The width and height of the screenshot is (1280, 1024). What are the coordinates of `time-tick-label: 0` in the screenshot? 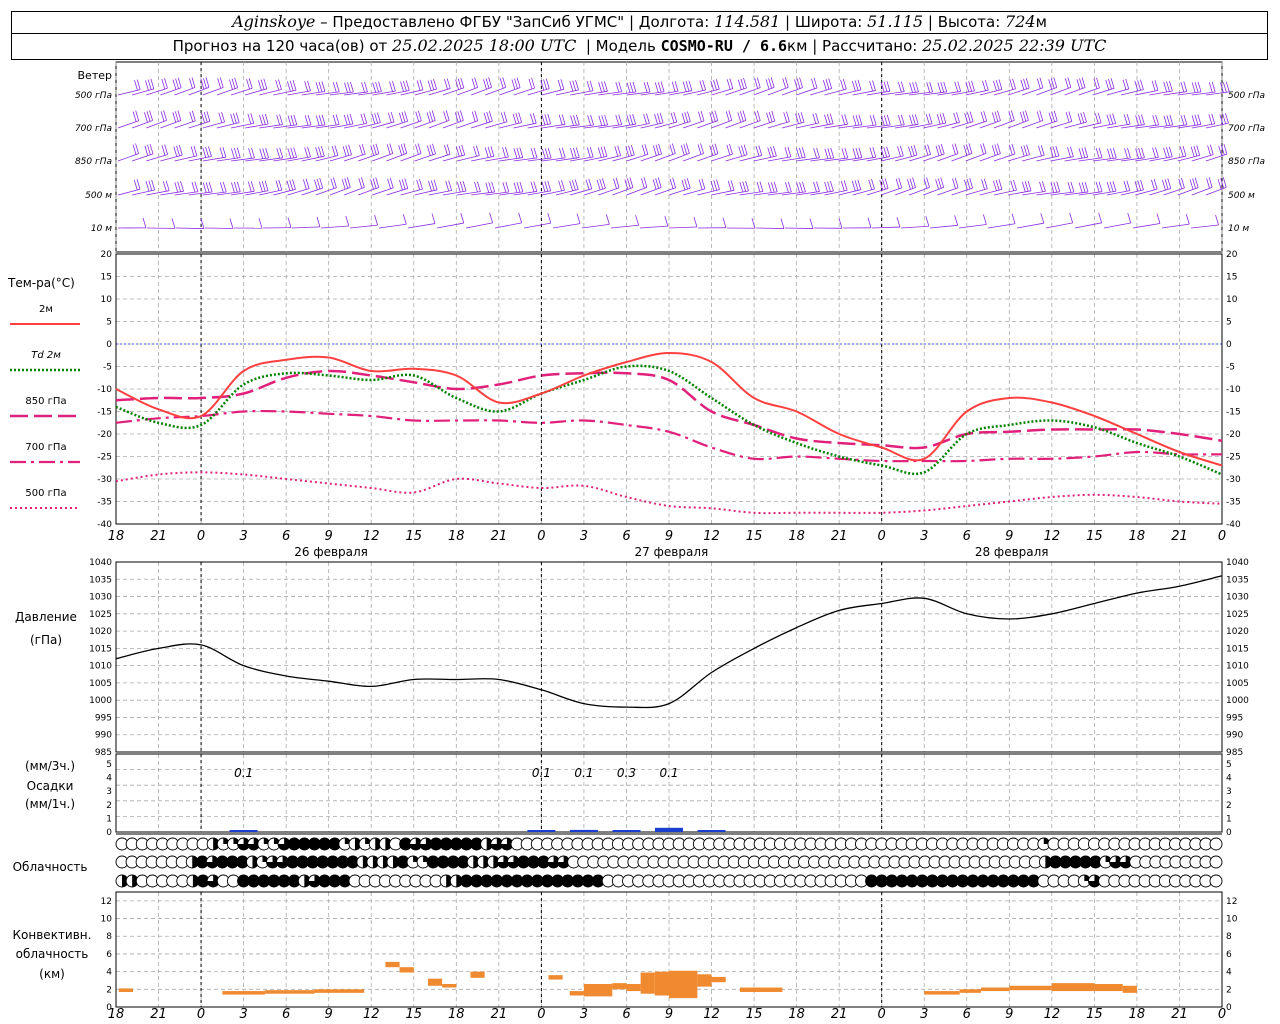 It's located at (201, 1014).